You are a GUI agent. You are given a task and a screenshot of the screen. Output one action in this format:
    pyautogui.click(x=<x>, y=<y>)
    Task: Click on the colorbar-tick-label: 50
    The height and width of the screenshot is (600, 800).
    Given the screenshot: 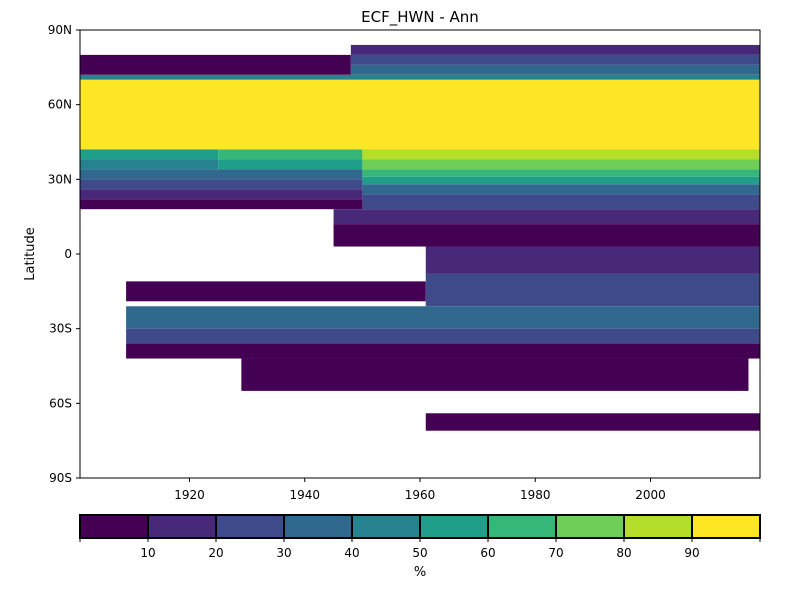 What is the action you would take?
    pyautogui.click(x=419, y=553)
    